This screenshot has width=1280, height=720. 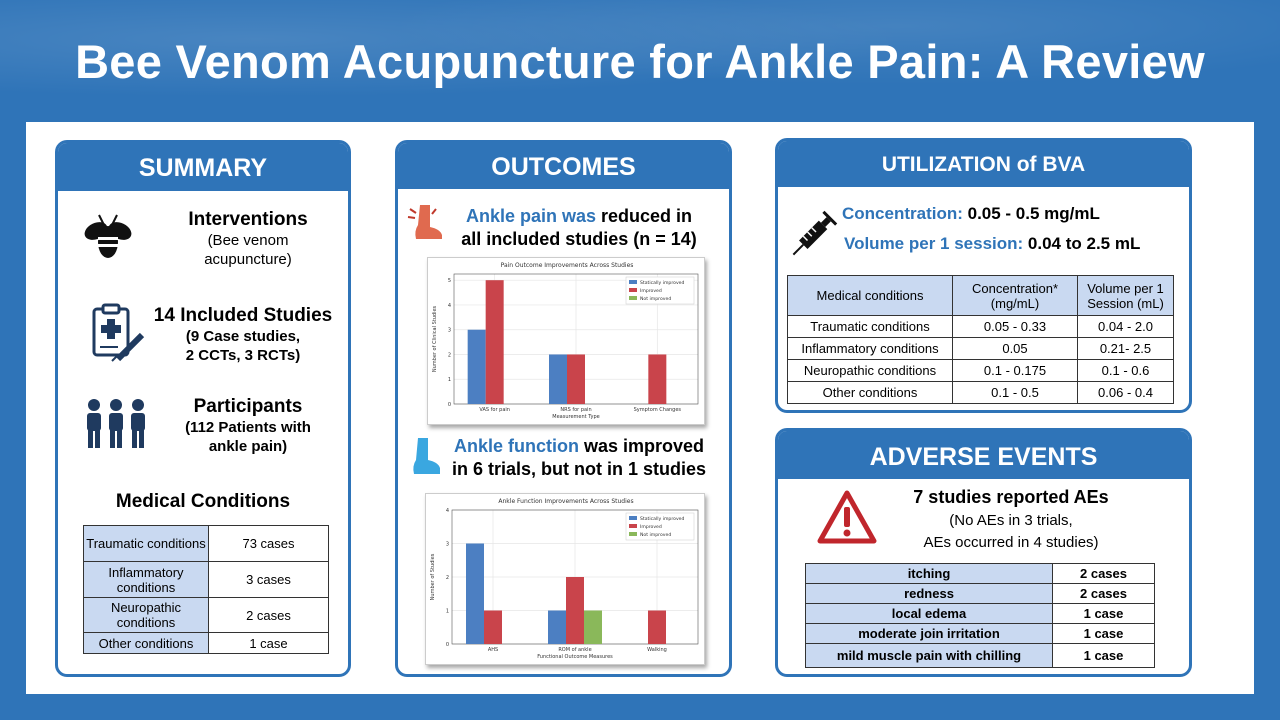 What do you see at coordinates (870, 370) in the screenshot?
I see `util-cell: Neuropathic conditions` at bounding box center [870, 370].